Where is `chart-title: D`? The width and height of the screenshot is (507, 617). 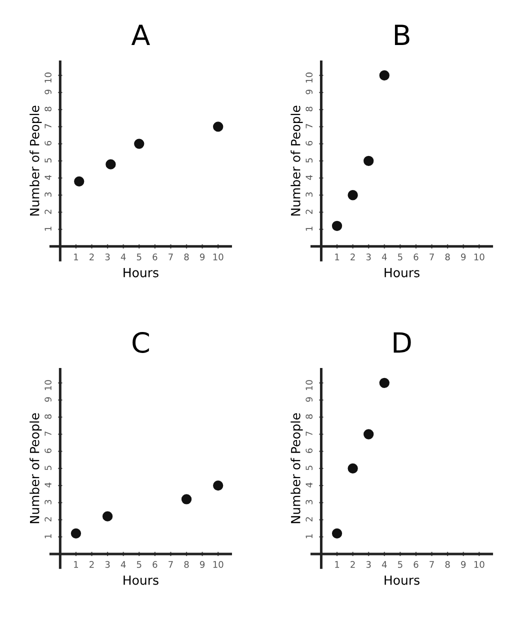
chart-title: D is located at coordinates (402, 342).